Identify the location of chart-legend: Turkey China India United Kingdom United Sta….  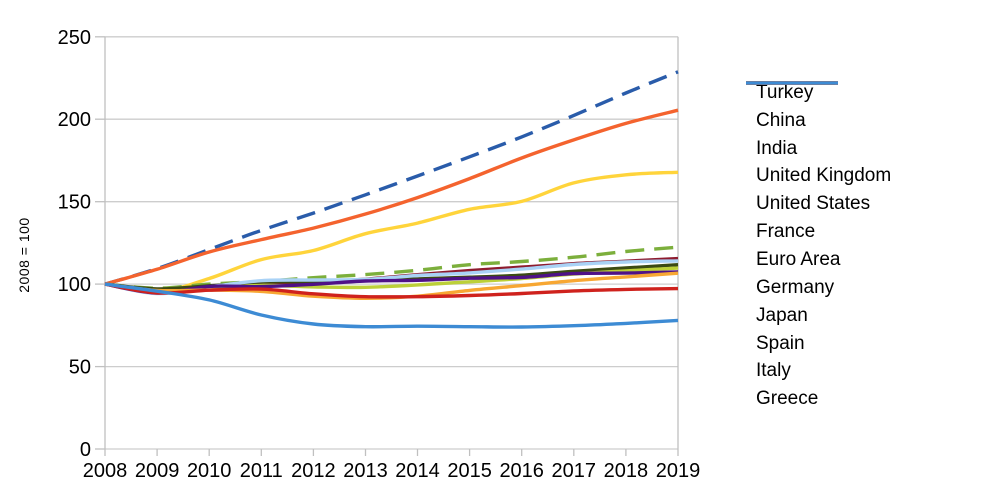
(818, 246).